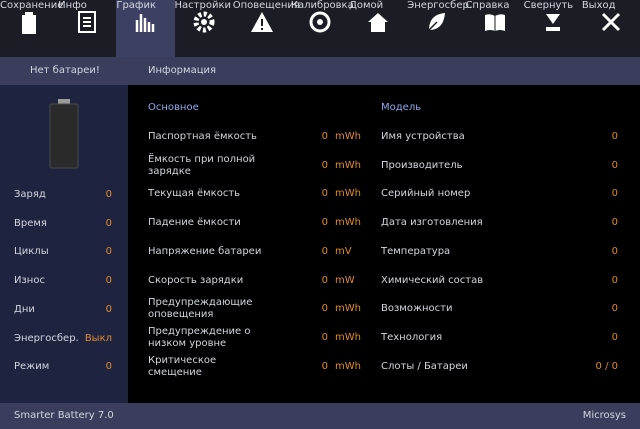  I want to click on button-label: Сохранение, so click(32, 5).